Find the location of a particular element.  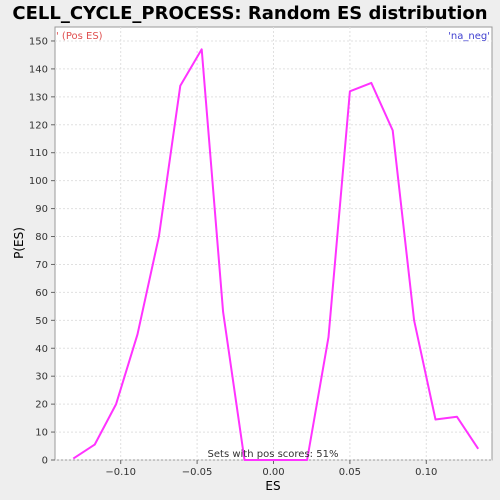

y-tick-label: 50 is located at coordinates (41, 321).